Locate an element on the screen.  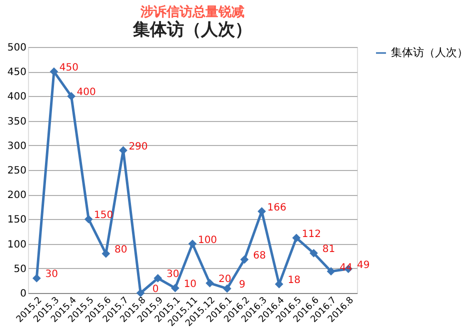
y-tick-label: 100 is located at coordinates (16, 244).